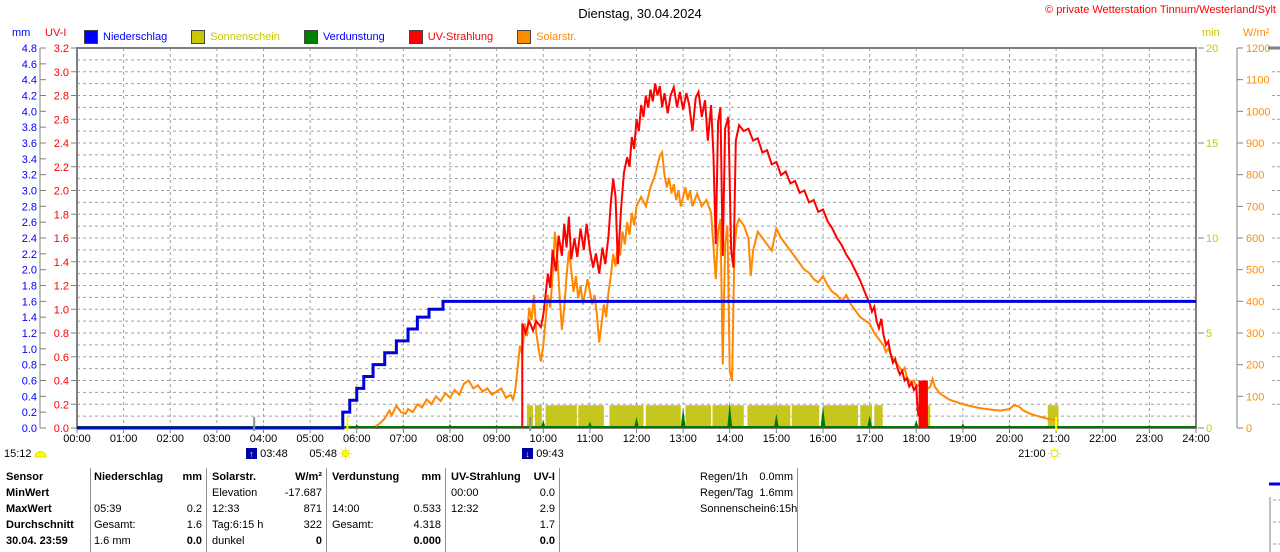 The height and width of the screenshot is (552, 1280). What do you see at coordinates (1255, 271) in the screenshot?
I see `axis-tick-label: 500` at bounding box center [1255, 271].